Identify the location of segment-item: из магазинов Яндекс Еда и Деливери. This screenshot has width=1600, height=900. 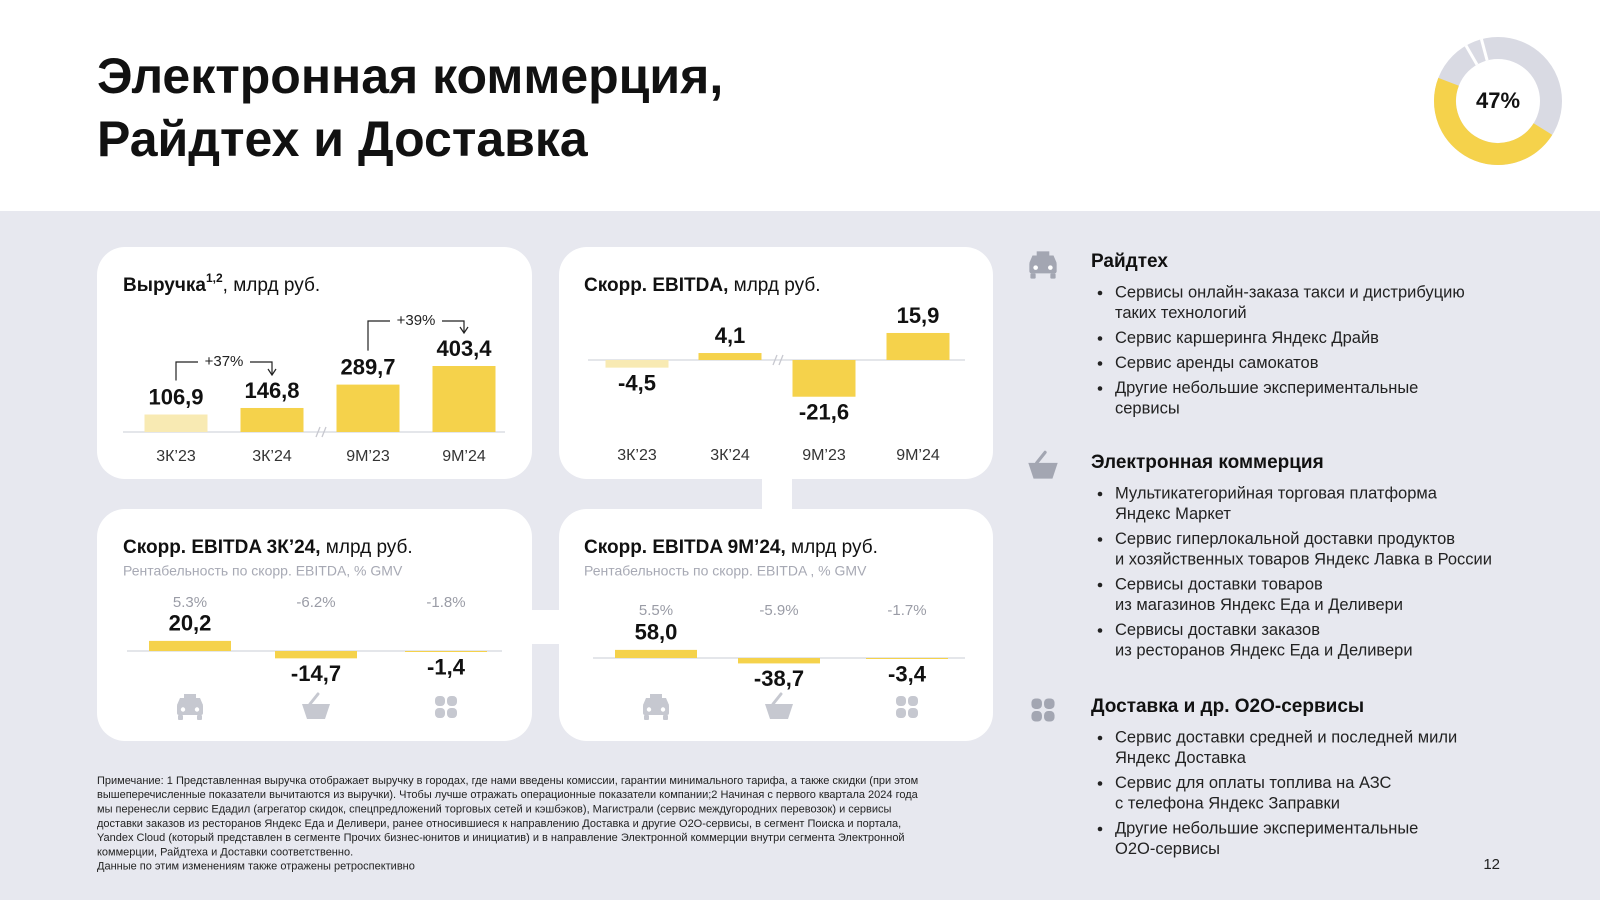
(1259, 605).